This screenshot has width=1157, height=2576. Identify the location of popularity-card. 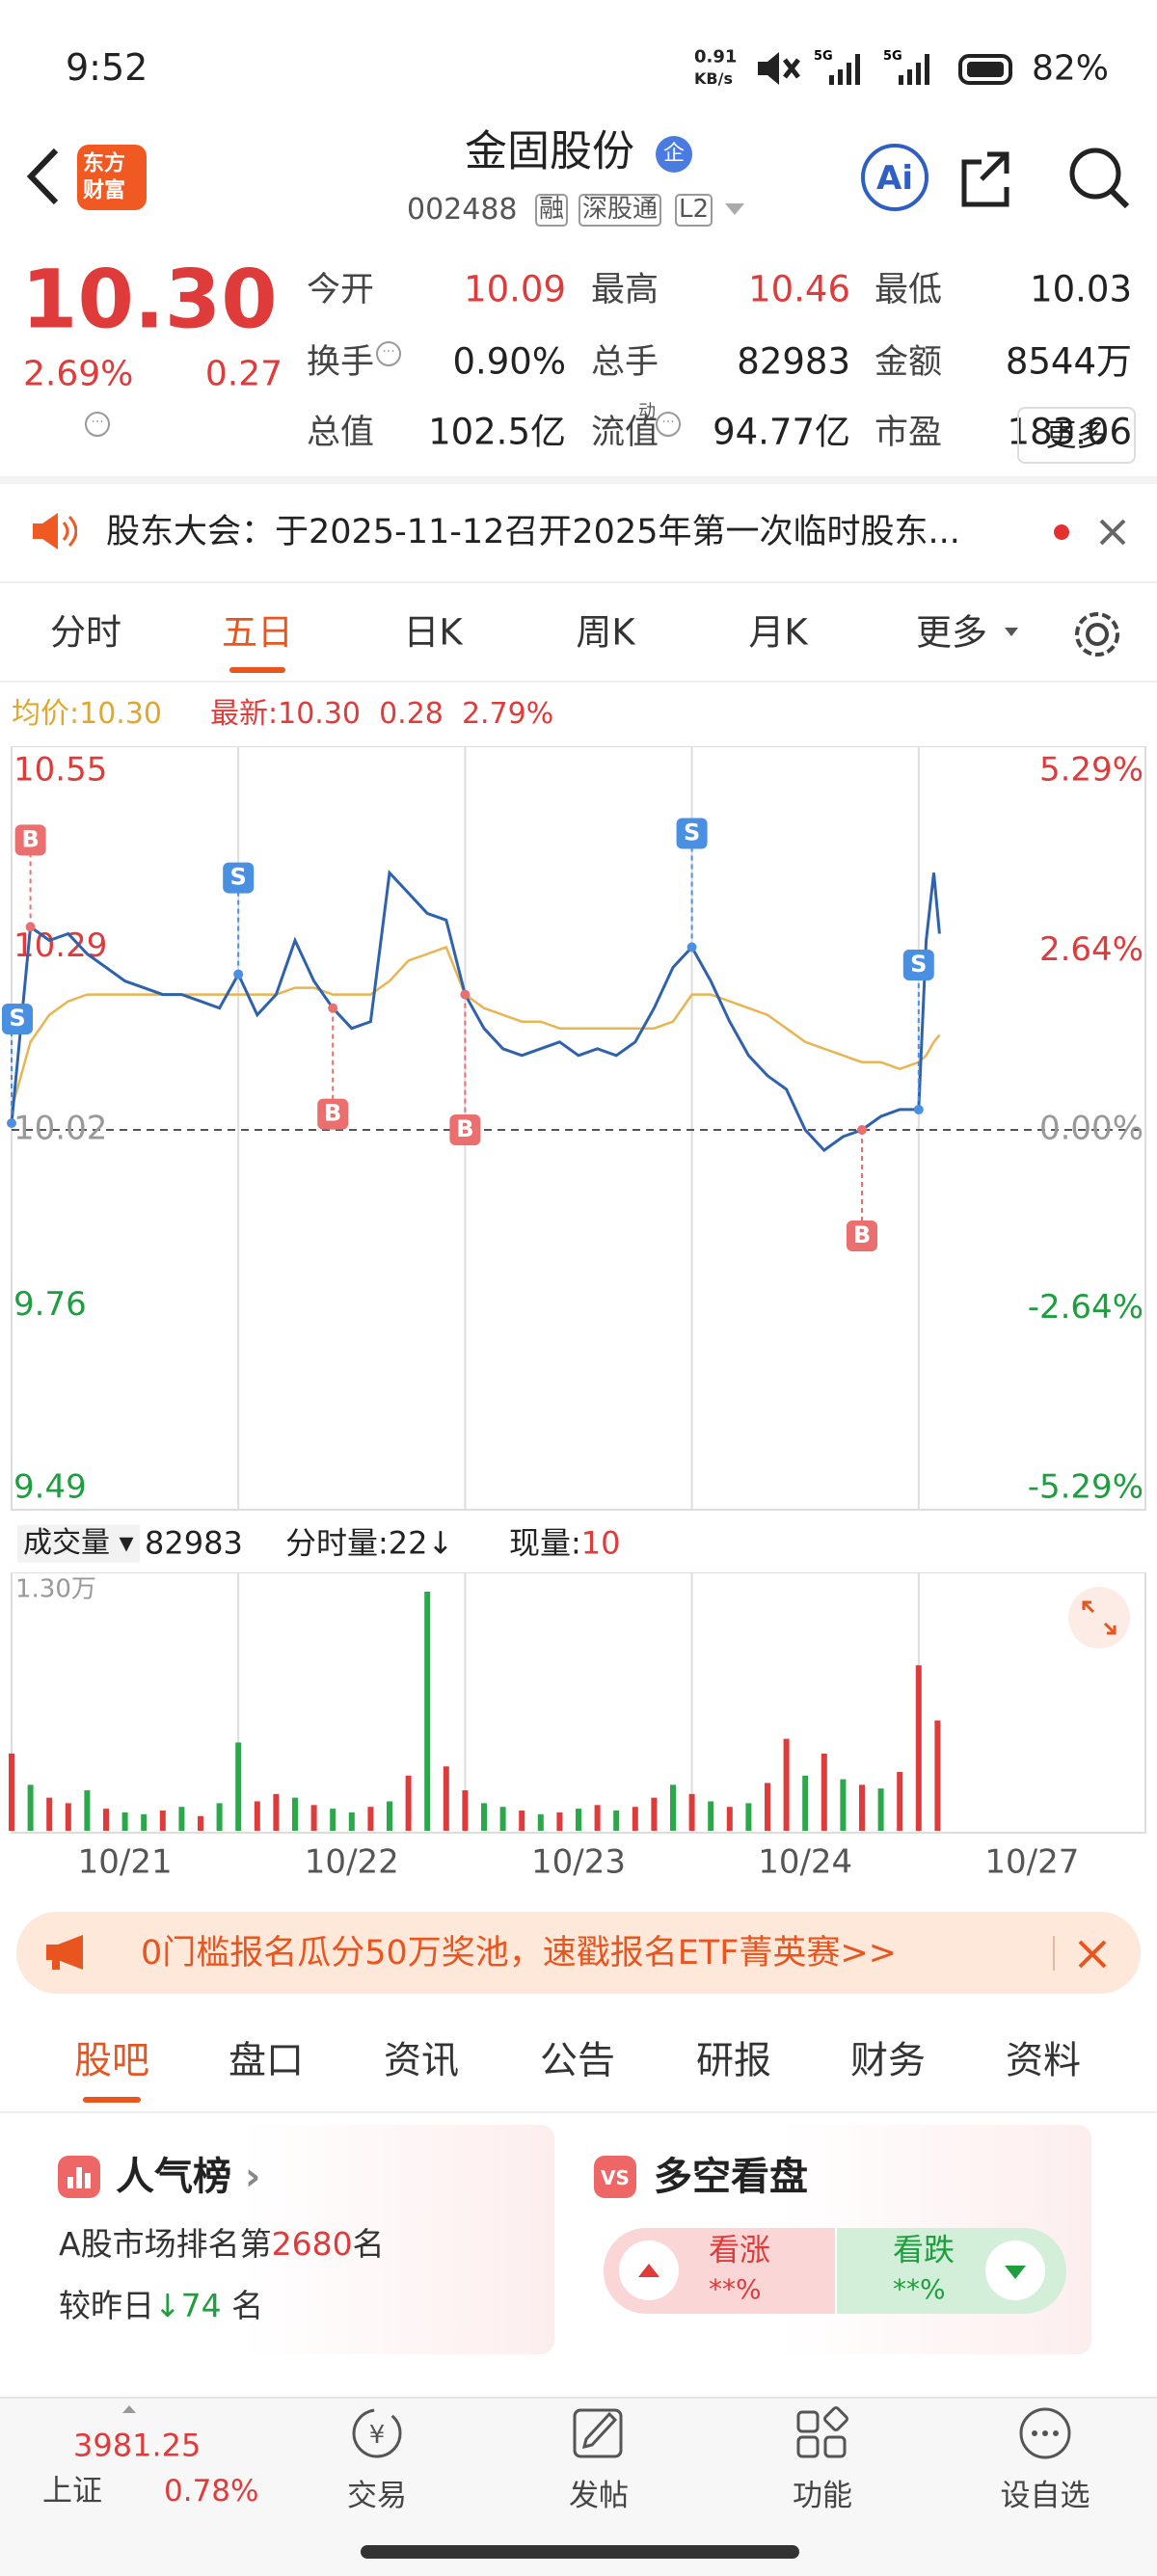
(295, 2240).